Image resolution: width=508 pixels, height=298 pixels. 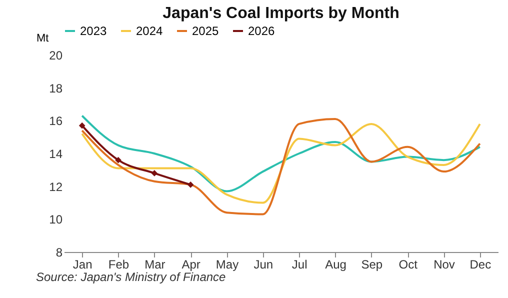 What do you see at coordinates (262, 31) in the screenshot?
I see `legend-label: 2026` at bounding box center [262, 31].